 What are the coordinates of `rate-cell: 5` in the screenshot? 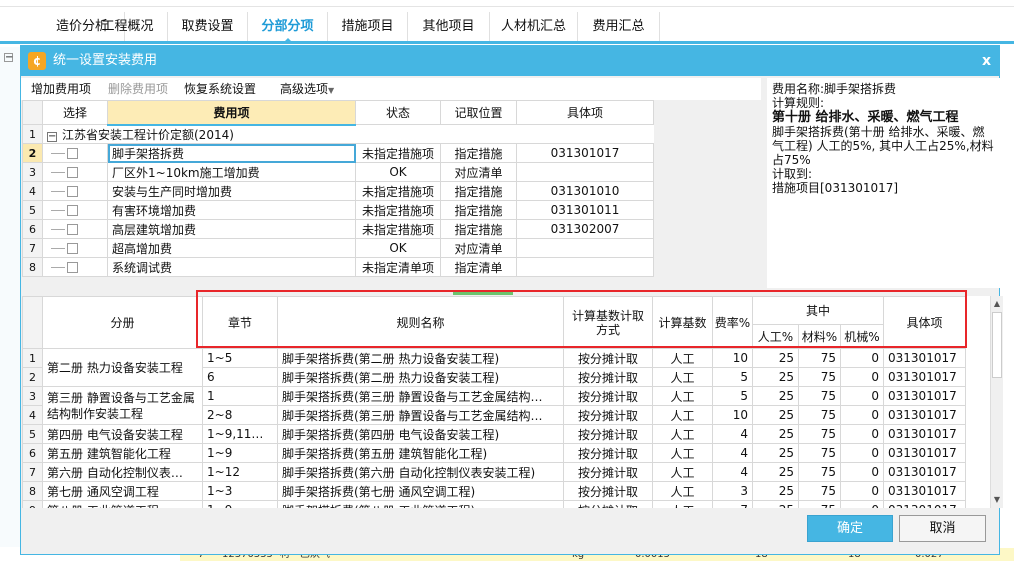 It's located at (732, 377).